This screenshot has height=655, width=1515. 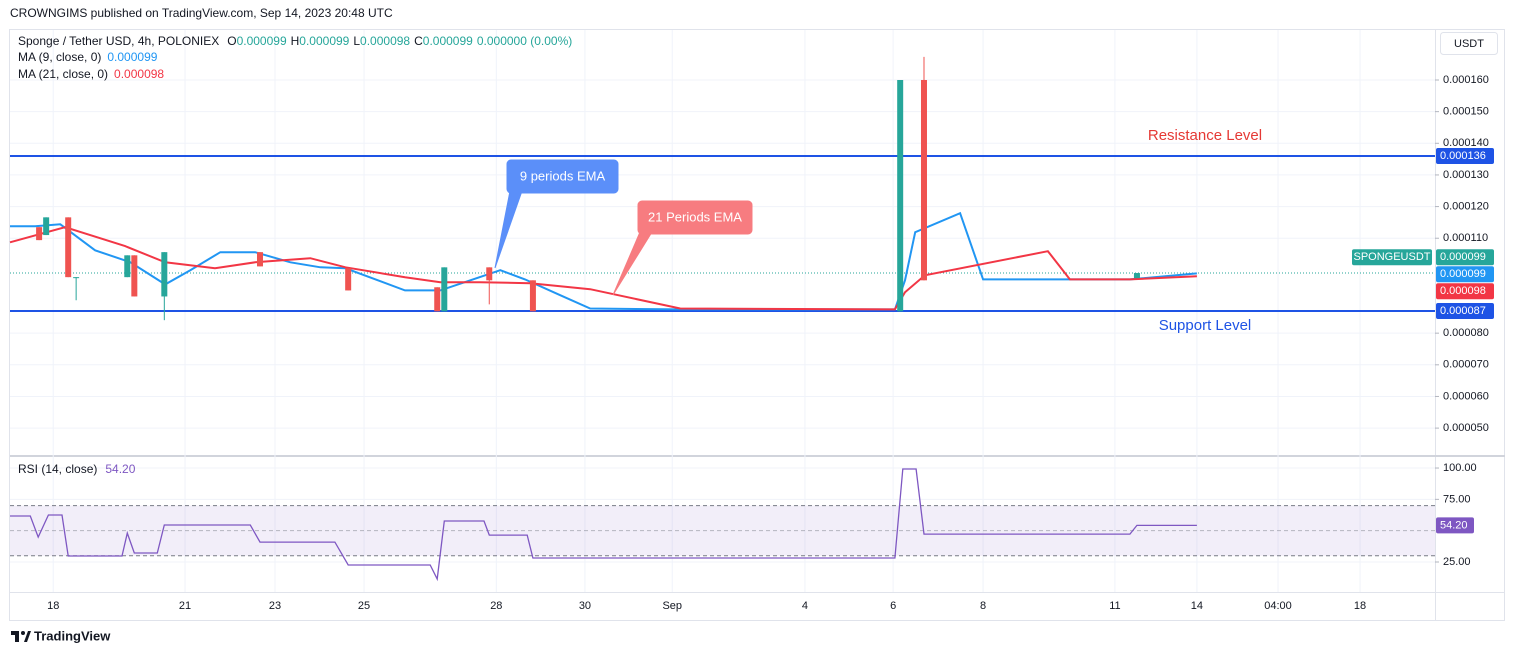 I want to click on x-tick-label: 8, so click(x=983, y=606).